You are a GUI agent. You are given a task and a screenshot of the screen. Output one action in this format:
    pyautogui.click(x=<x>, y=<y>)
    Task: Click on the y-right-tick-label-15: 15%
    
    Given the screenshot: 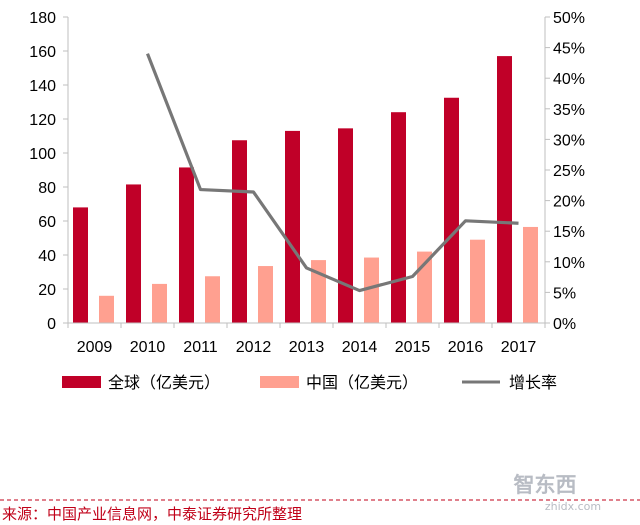 What is the action you would take?
    pyautogui.click(x=569, y=232)
    